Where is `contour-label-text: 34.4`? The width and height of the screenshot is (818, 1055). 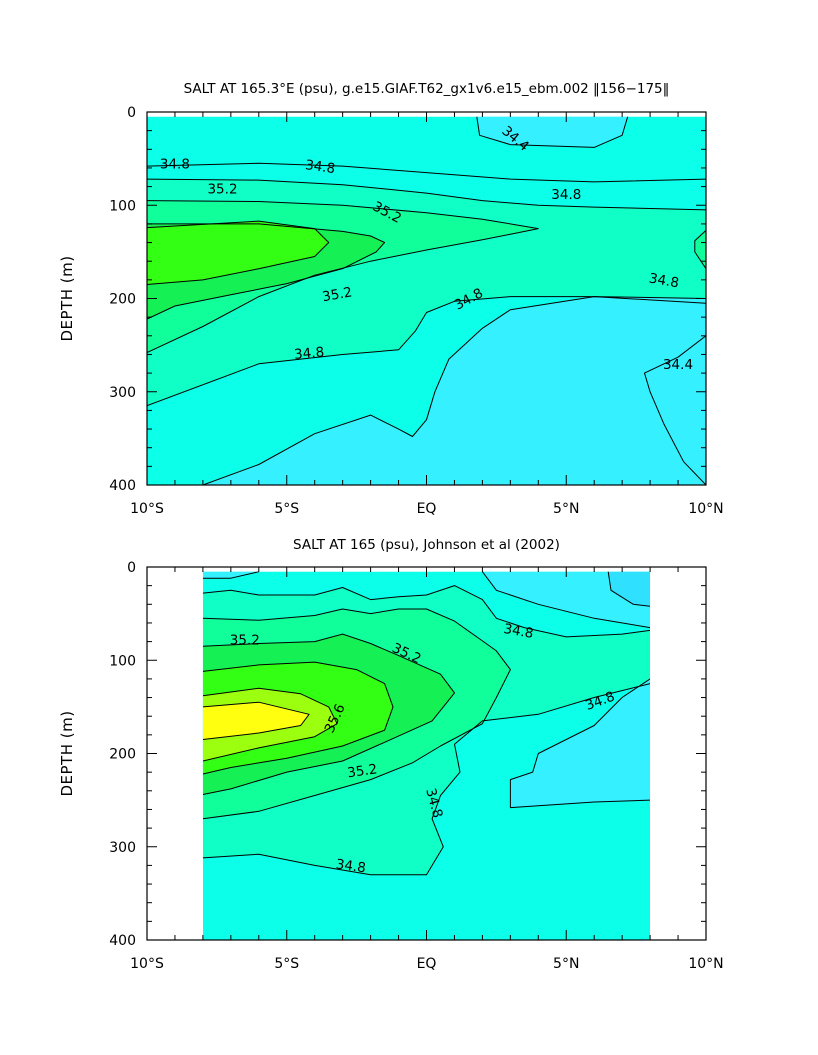 contour-label-text: 34.4 is located at coordinates (678, 365).